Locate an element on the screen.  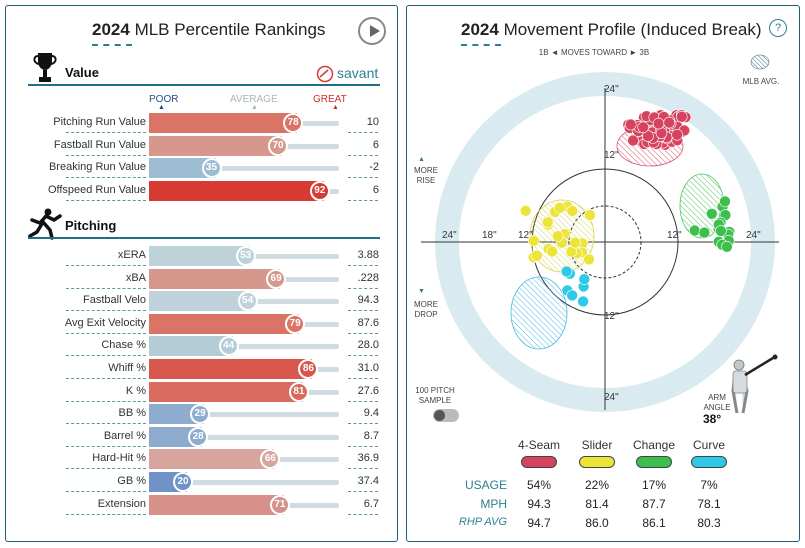
pitching-section-divider is located at coordinates (204, 238).